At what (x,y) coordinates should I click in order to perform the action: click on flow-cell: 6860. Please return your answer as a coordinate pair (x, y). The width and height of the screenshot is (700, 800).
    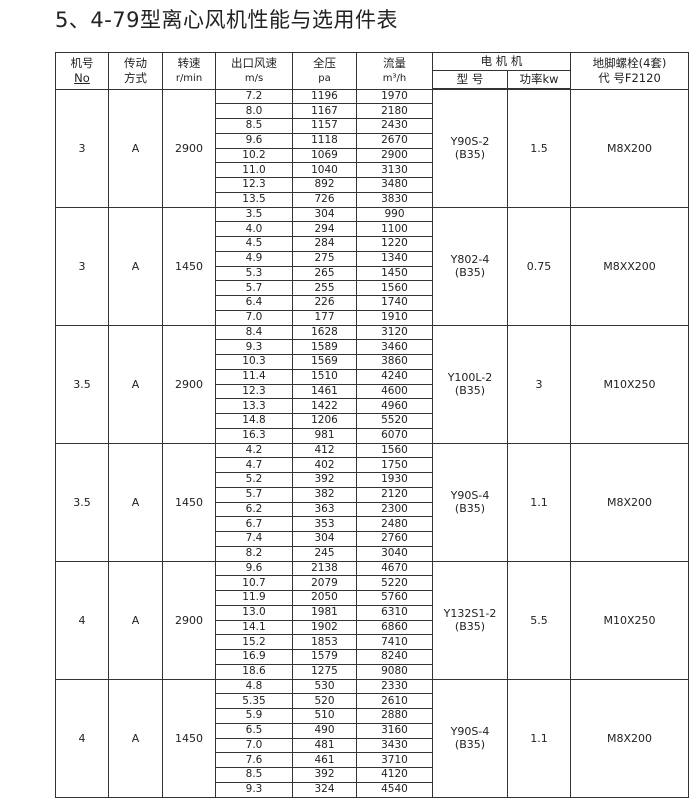
    Looking at the image, I should click on (394, 627).